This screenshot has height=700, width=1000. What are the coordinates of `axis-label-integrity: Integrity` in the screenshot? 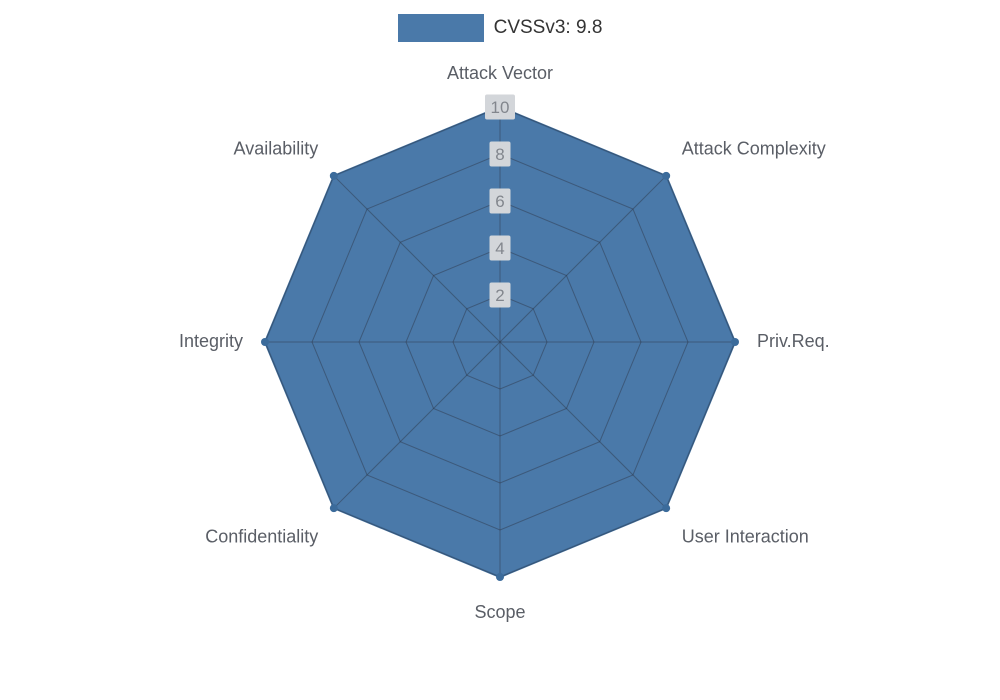 It's located at (211, 341).